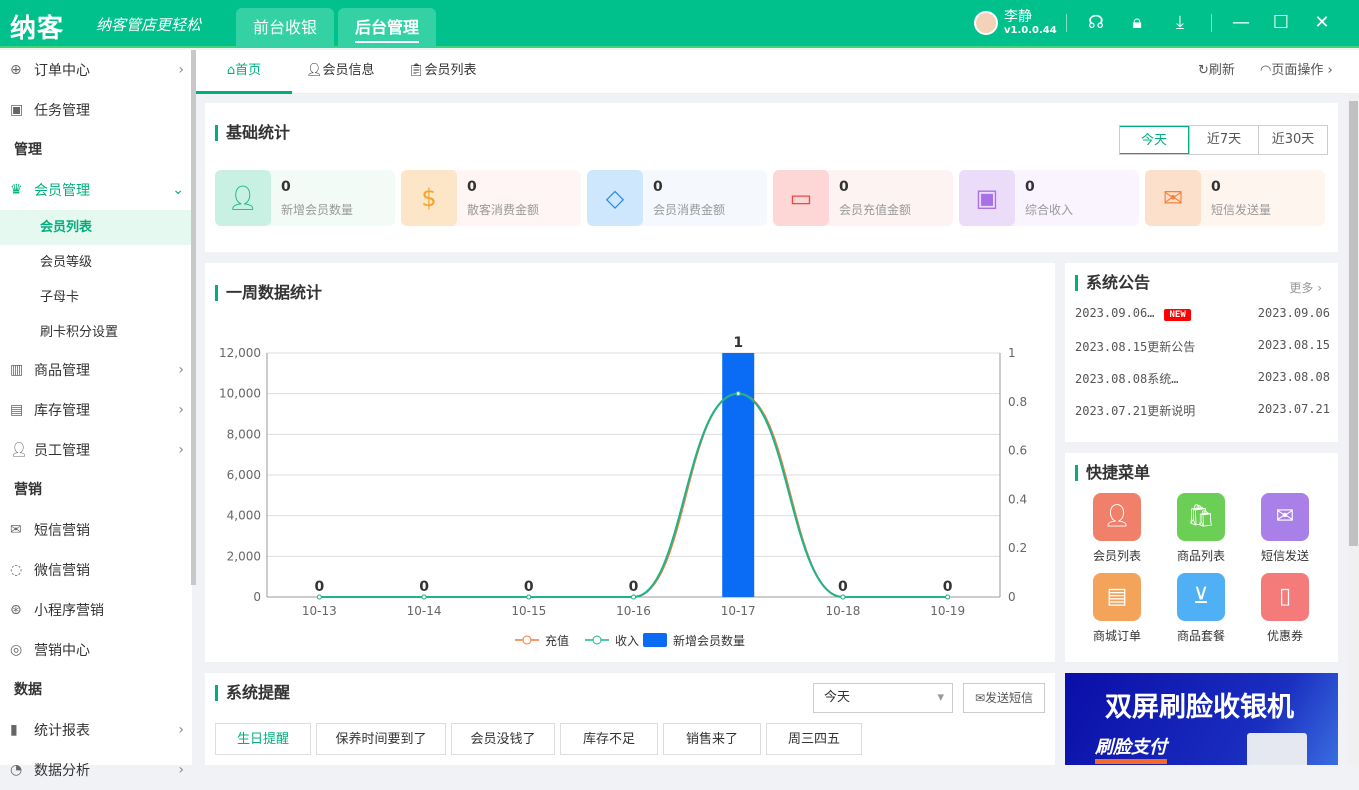 This screenshot has width=1359, height=790. What do you see at coordinates (96, 110) in the screenshot?
I see `sidebar-item: ▣ 任务管理` at bounding box center [96, 110].